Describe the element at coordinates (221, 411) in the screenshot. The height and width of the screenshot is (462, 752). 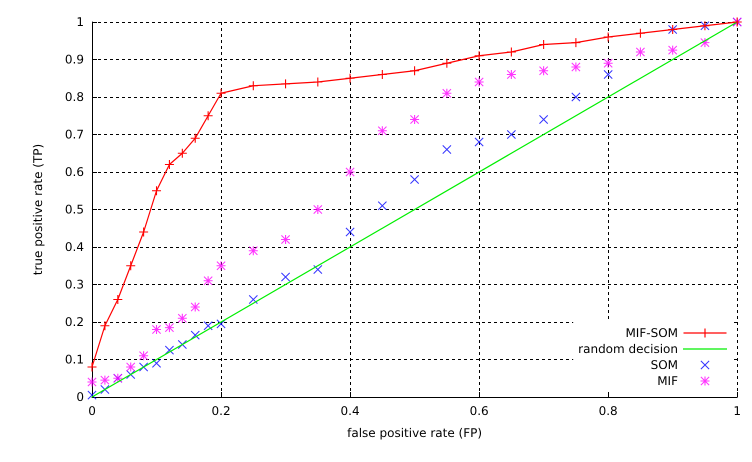
I see `x-tick-label: 0.2` at that location.